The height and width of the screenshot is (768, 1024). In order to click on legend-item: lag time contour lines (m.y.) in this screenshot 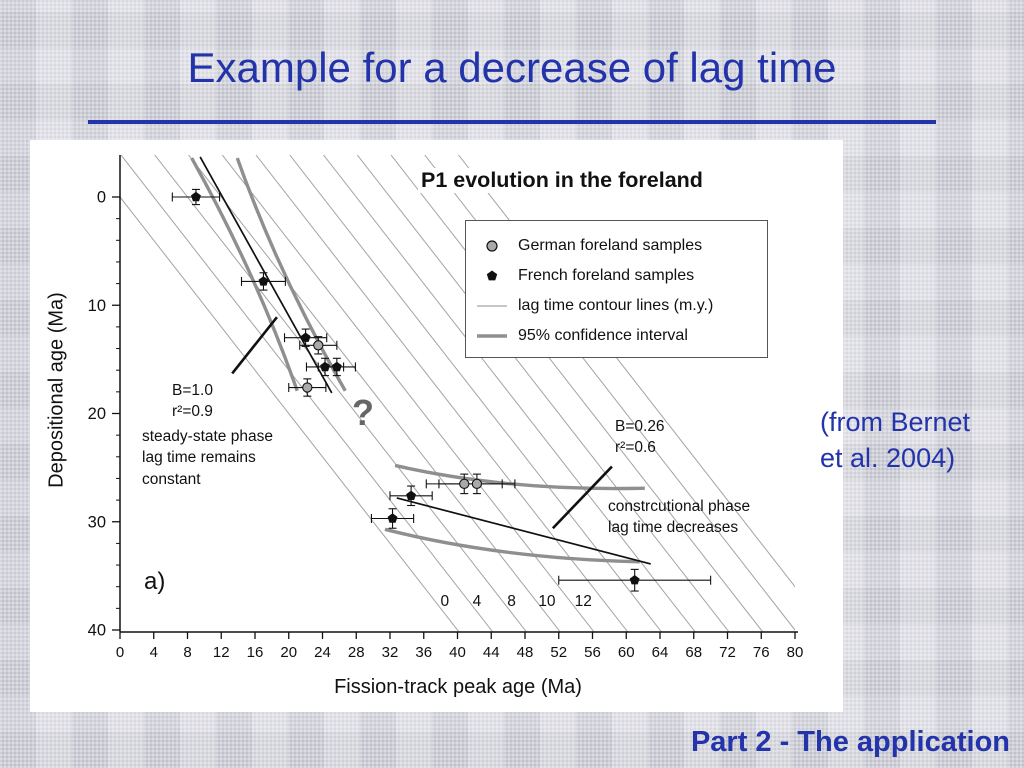, I will do `click(616, 306)`.